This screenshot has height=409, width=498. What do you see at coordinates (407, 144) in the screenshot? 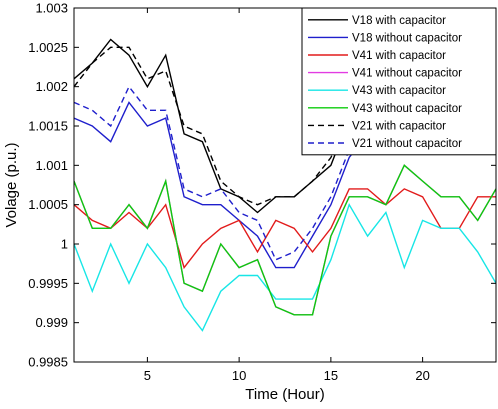
I see `legend-label: V21 without capacitor` at bounding box center [407, 144].